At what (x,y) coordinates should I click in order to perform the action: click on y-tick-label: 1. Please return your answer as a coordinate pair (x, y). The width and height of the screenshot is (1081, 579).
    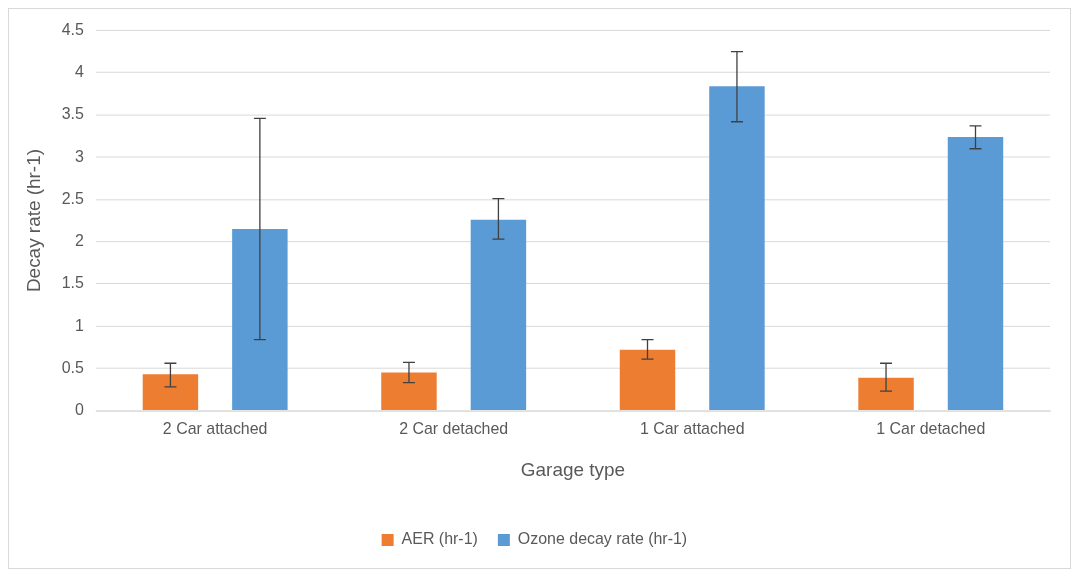
    Looking at the image, I should click on (80, 325).